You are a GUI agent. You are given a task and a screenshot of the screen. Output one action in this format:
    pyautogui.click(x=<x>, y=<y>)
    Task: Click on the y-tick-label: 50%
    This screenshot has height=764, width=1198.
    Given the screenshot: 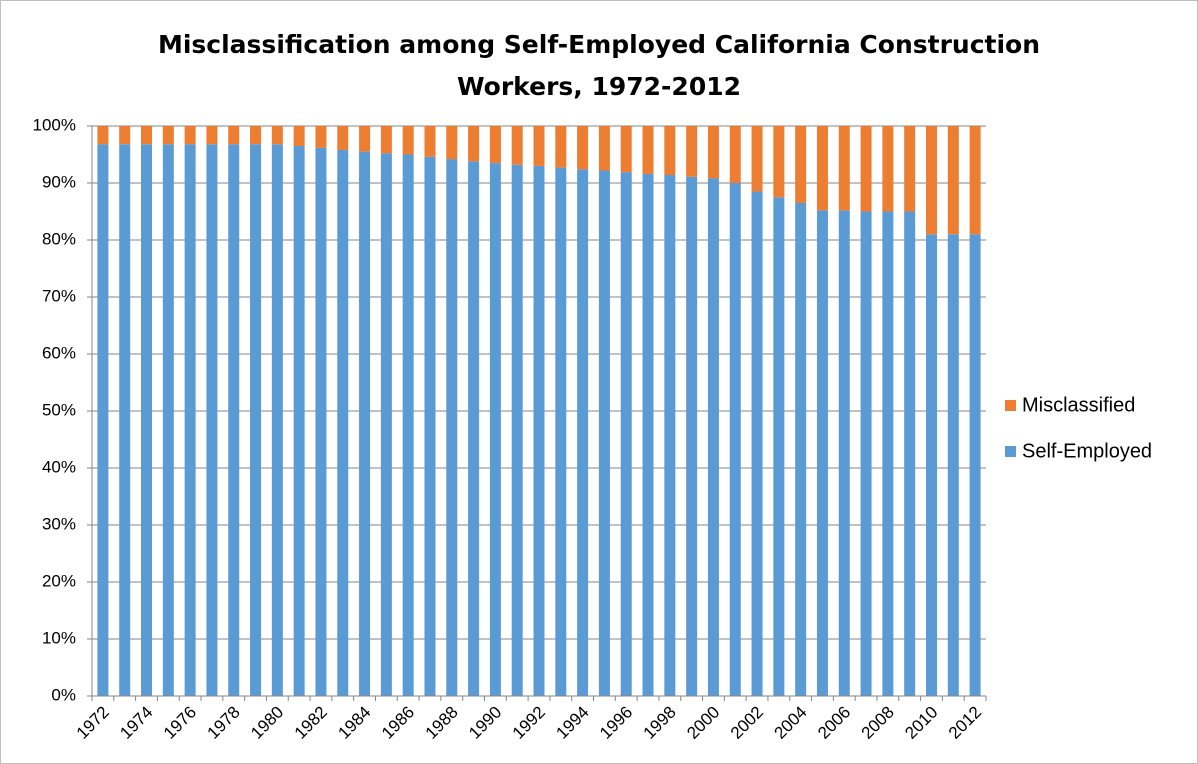 What is the action you would take?
    pyautogui.click(x=59, y=409)
    